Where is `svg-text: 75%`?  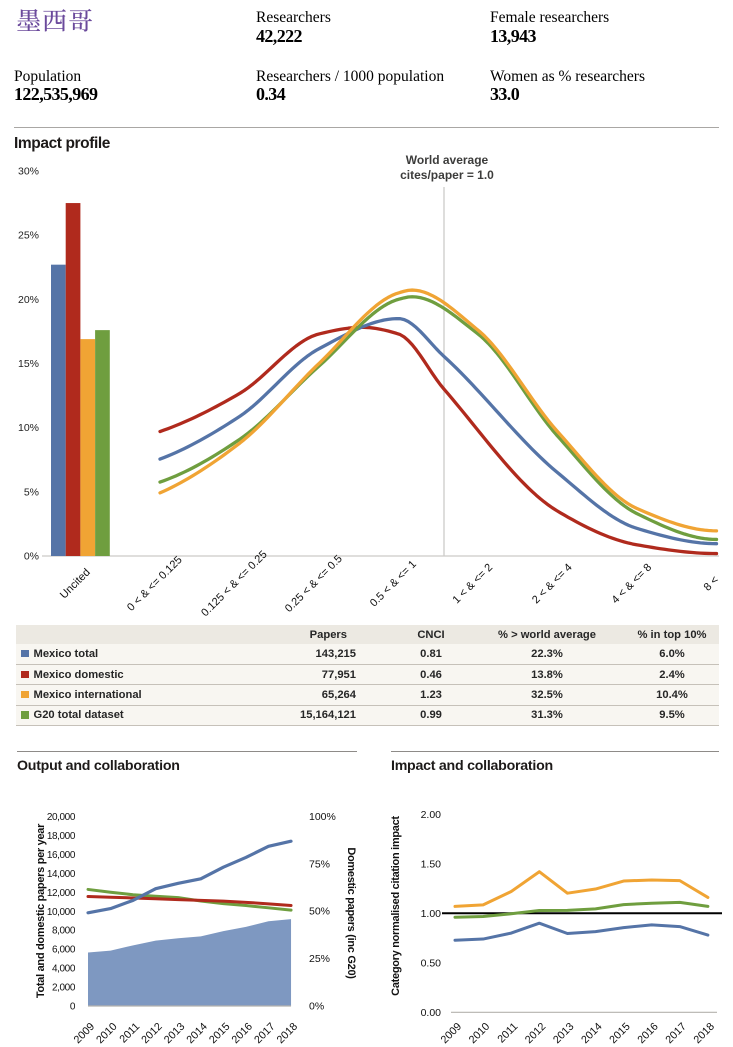 svg-text: 75% is located at coordinates (319, 864).